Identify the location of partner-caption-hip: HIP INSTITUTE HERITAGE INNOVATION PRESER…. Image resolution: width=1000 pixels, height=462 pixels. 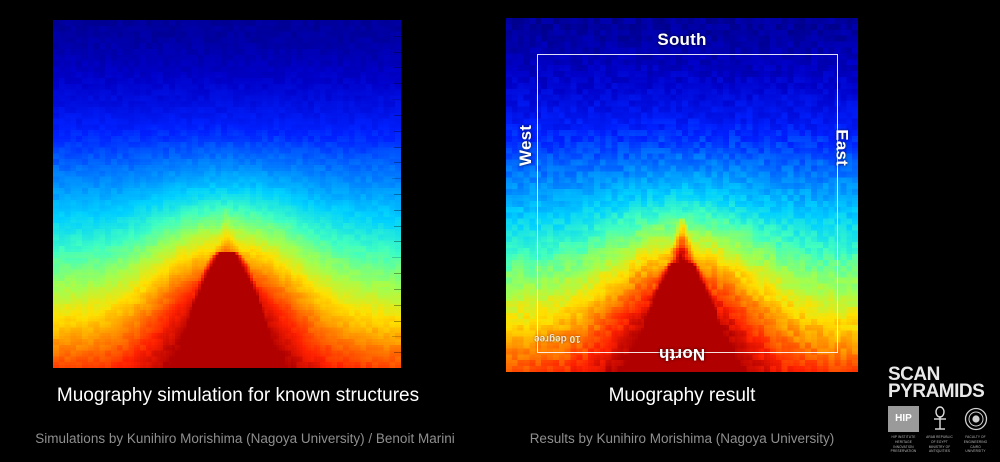
(903, 444).